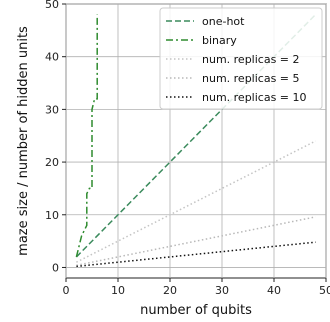  I want to click on x-tick-label: 0, so click(66, 290).